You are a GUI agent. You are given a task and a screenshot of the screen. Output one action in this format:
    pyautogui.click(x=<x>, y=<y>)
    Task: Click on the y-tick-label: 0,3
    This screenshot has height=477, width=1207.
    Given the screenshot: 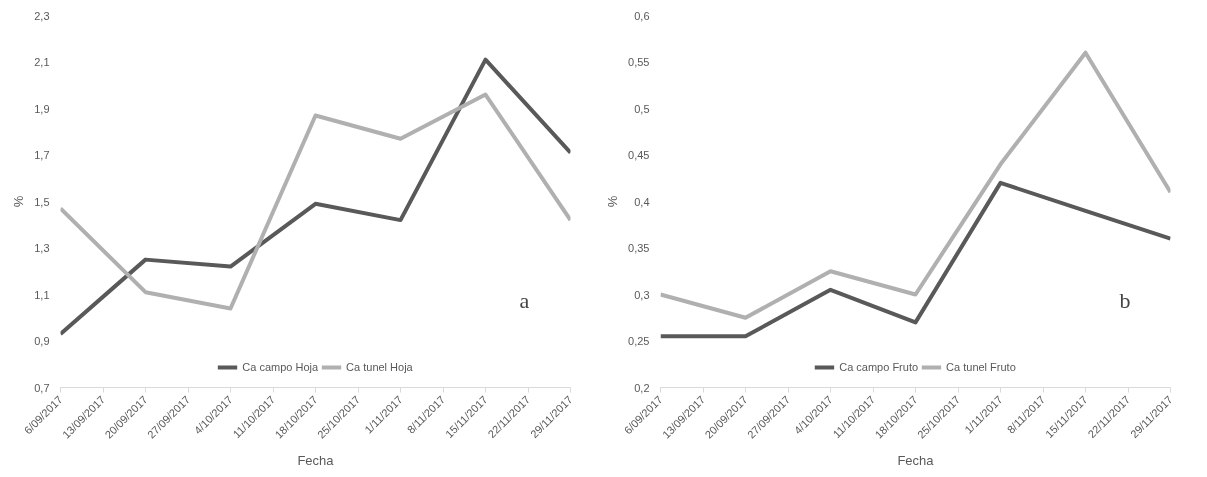 What is the action you would take?
    pyautogui.click(x=642, y=294)
    